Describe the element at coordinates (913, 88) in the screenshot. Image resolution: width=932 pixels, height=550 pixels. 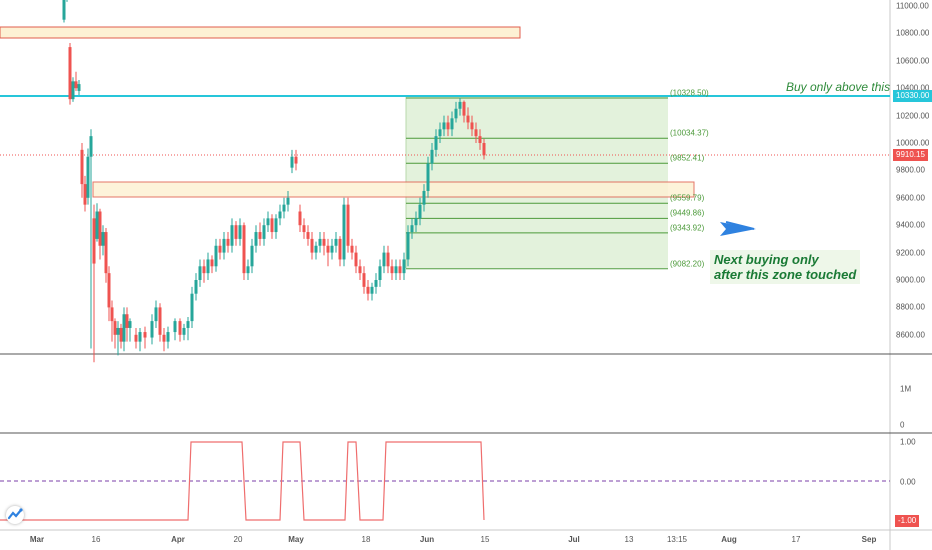
I see `price-axis-label: 10400.00` at that location.